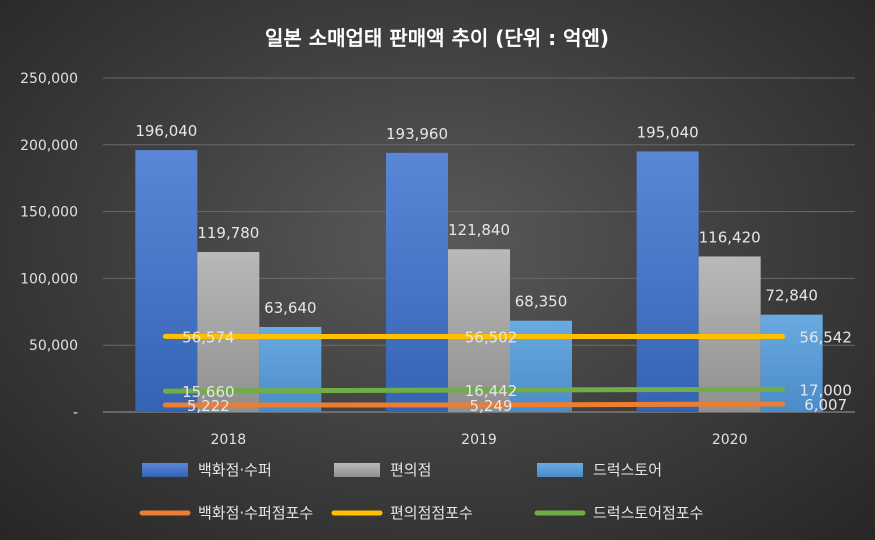  What do you see at coordinates (491, 391) in the screenshot?
I see `line-value-label: 16,442` at bounding box center [491, 391].